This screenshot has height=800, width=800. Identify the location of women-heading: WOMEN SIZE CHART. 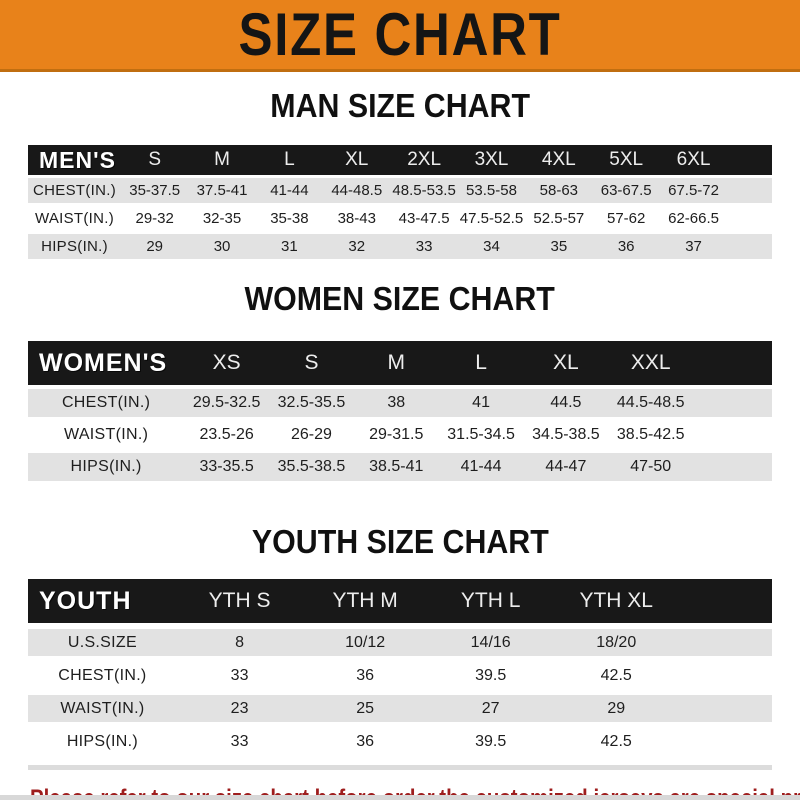
(400, 300).